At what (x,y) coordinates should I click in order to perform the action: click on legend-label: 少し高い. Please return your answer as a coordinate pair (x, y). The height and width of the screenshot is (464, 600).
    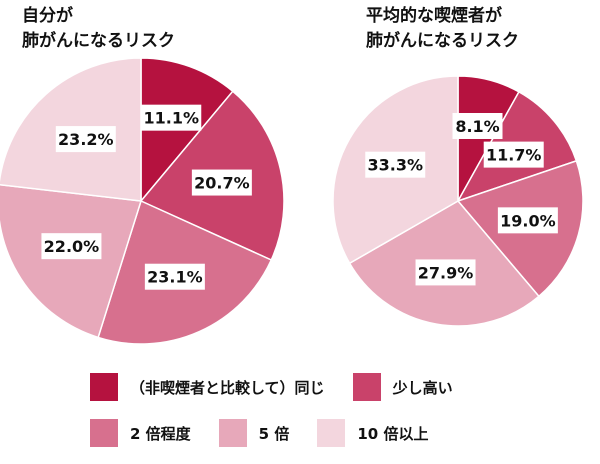
    Looking at the image, I should click on (422, 387).